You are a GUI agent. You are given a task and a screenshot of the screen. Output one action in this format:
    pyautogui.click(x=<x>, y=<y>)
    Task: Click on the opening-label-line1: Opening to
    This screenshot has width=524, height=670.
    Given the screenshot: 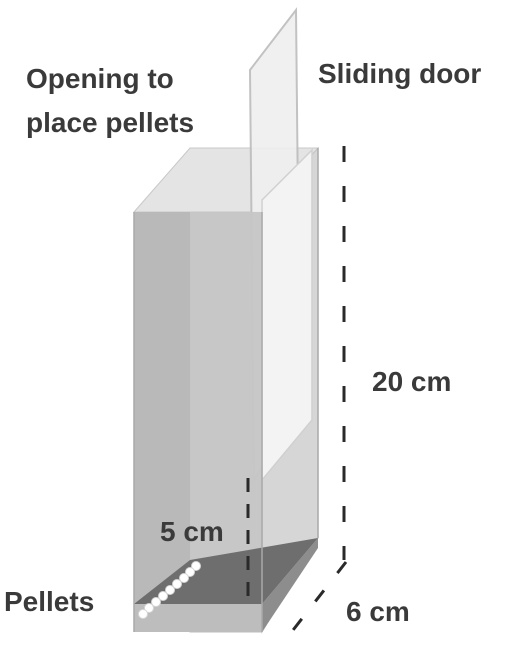 What is the action you would take?
    pyautogui.click(x=100, y=78)
    